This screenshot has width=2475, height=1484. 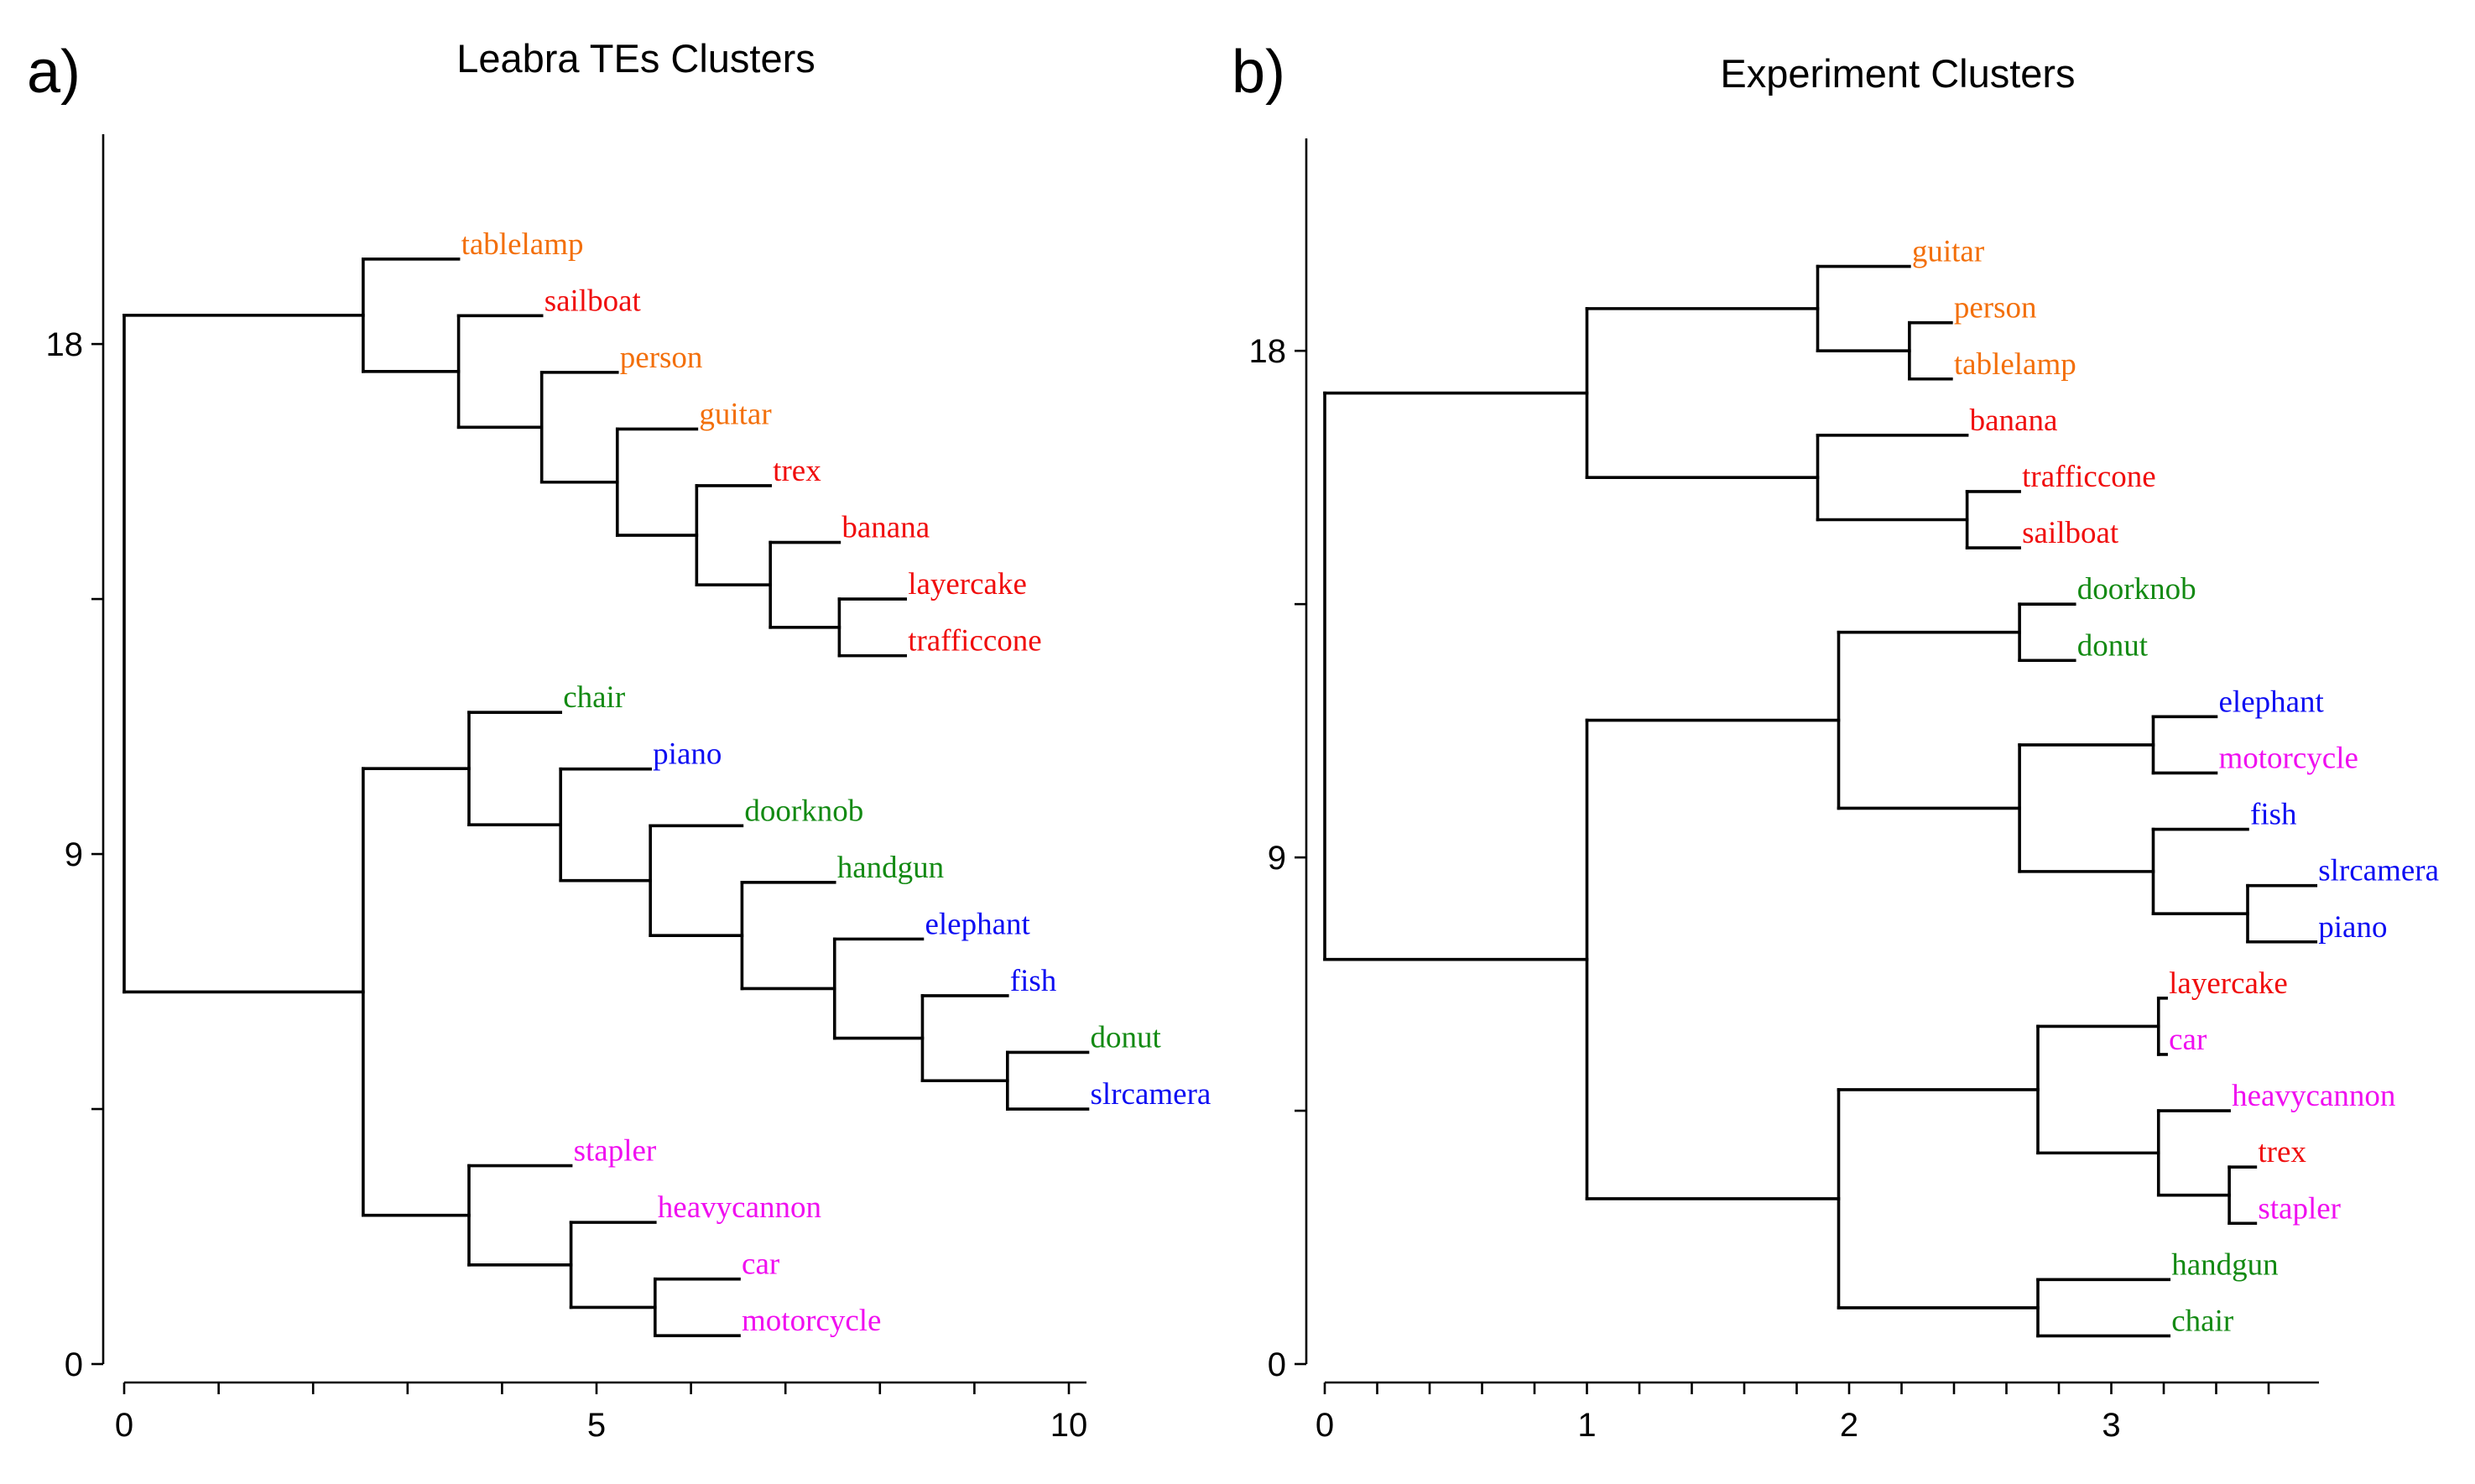 What do you see at coordinates (2111, 1425) in the screenshot?
I see `x-tick-label: 3` at bounding box center [2111, 1425].